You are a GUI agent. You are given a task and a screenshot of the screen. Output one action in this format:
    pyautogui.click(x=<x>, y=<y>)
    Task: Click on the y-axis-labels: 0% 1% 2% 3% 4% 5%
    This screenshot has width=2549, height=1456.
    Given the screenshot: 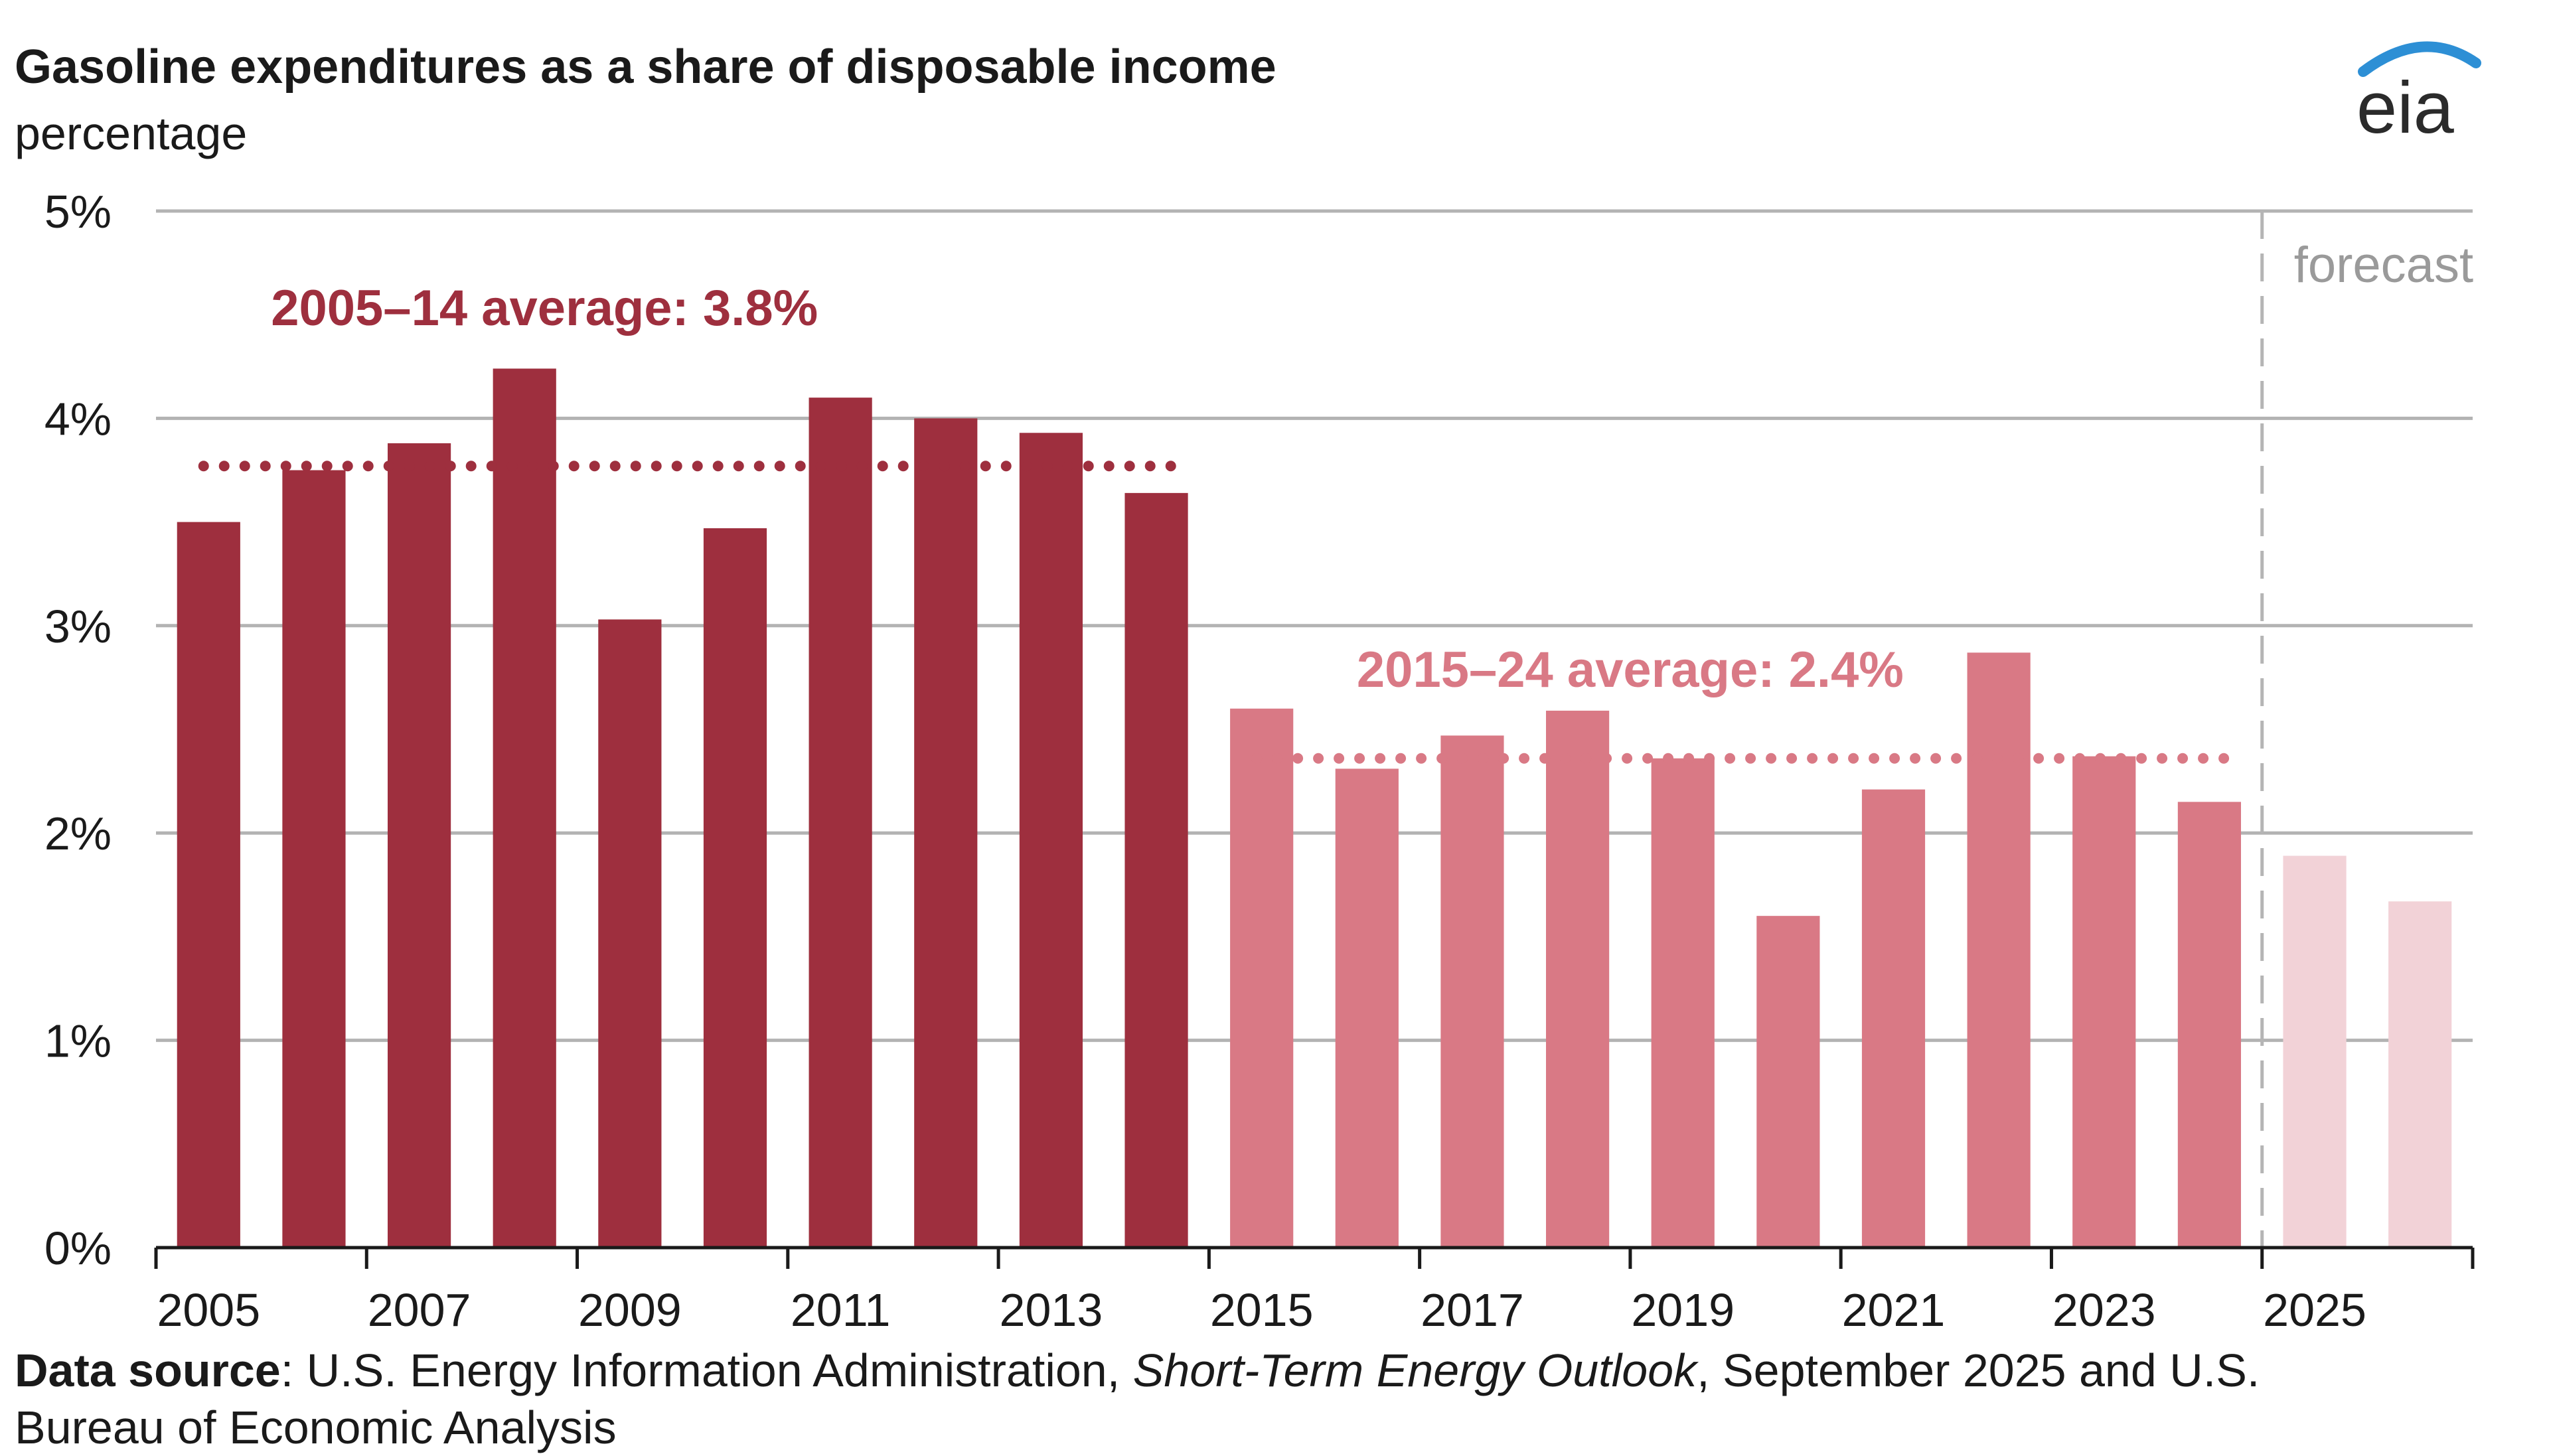 What is the action you would take?
    pyautogui.click(x=78, y=730)
    